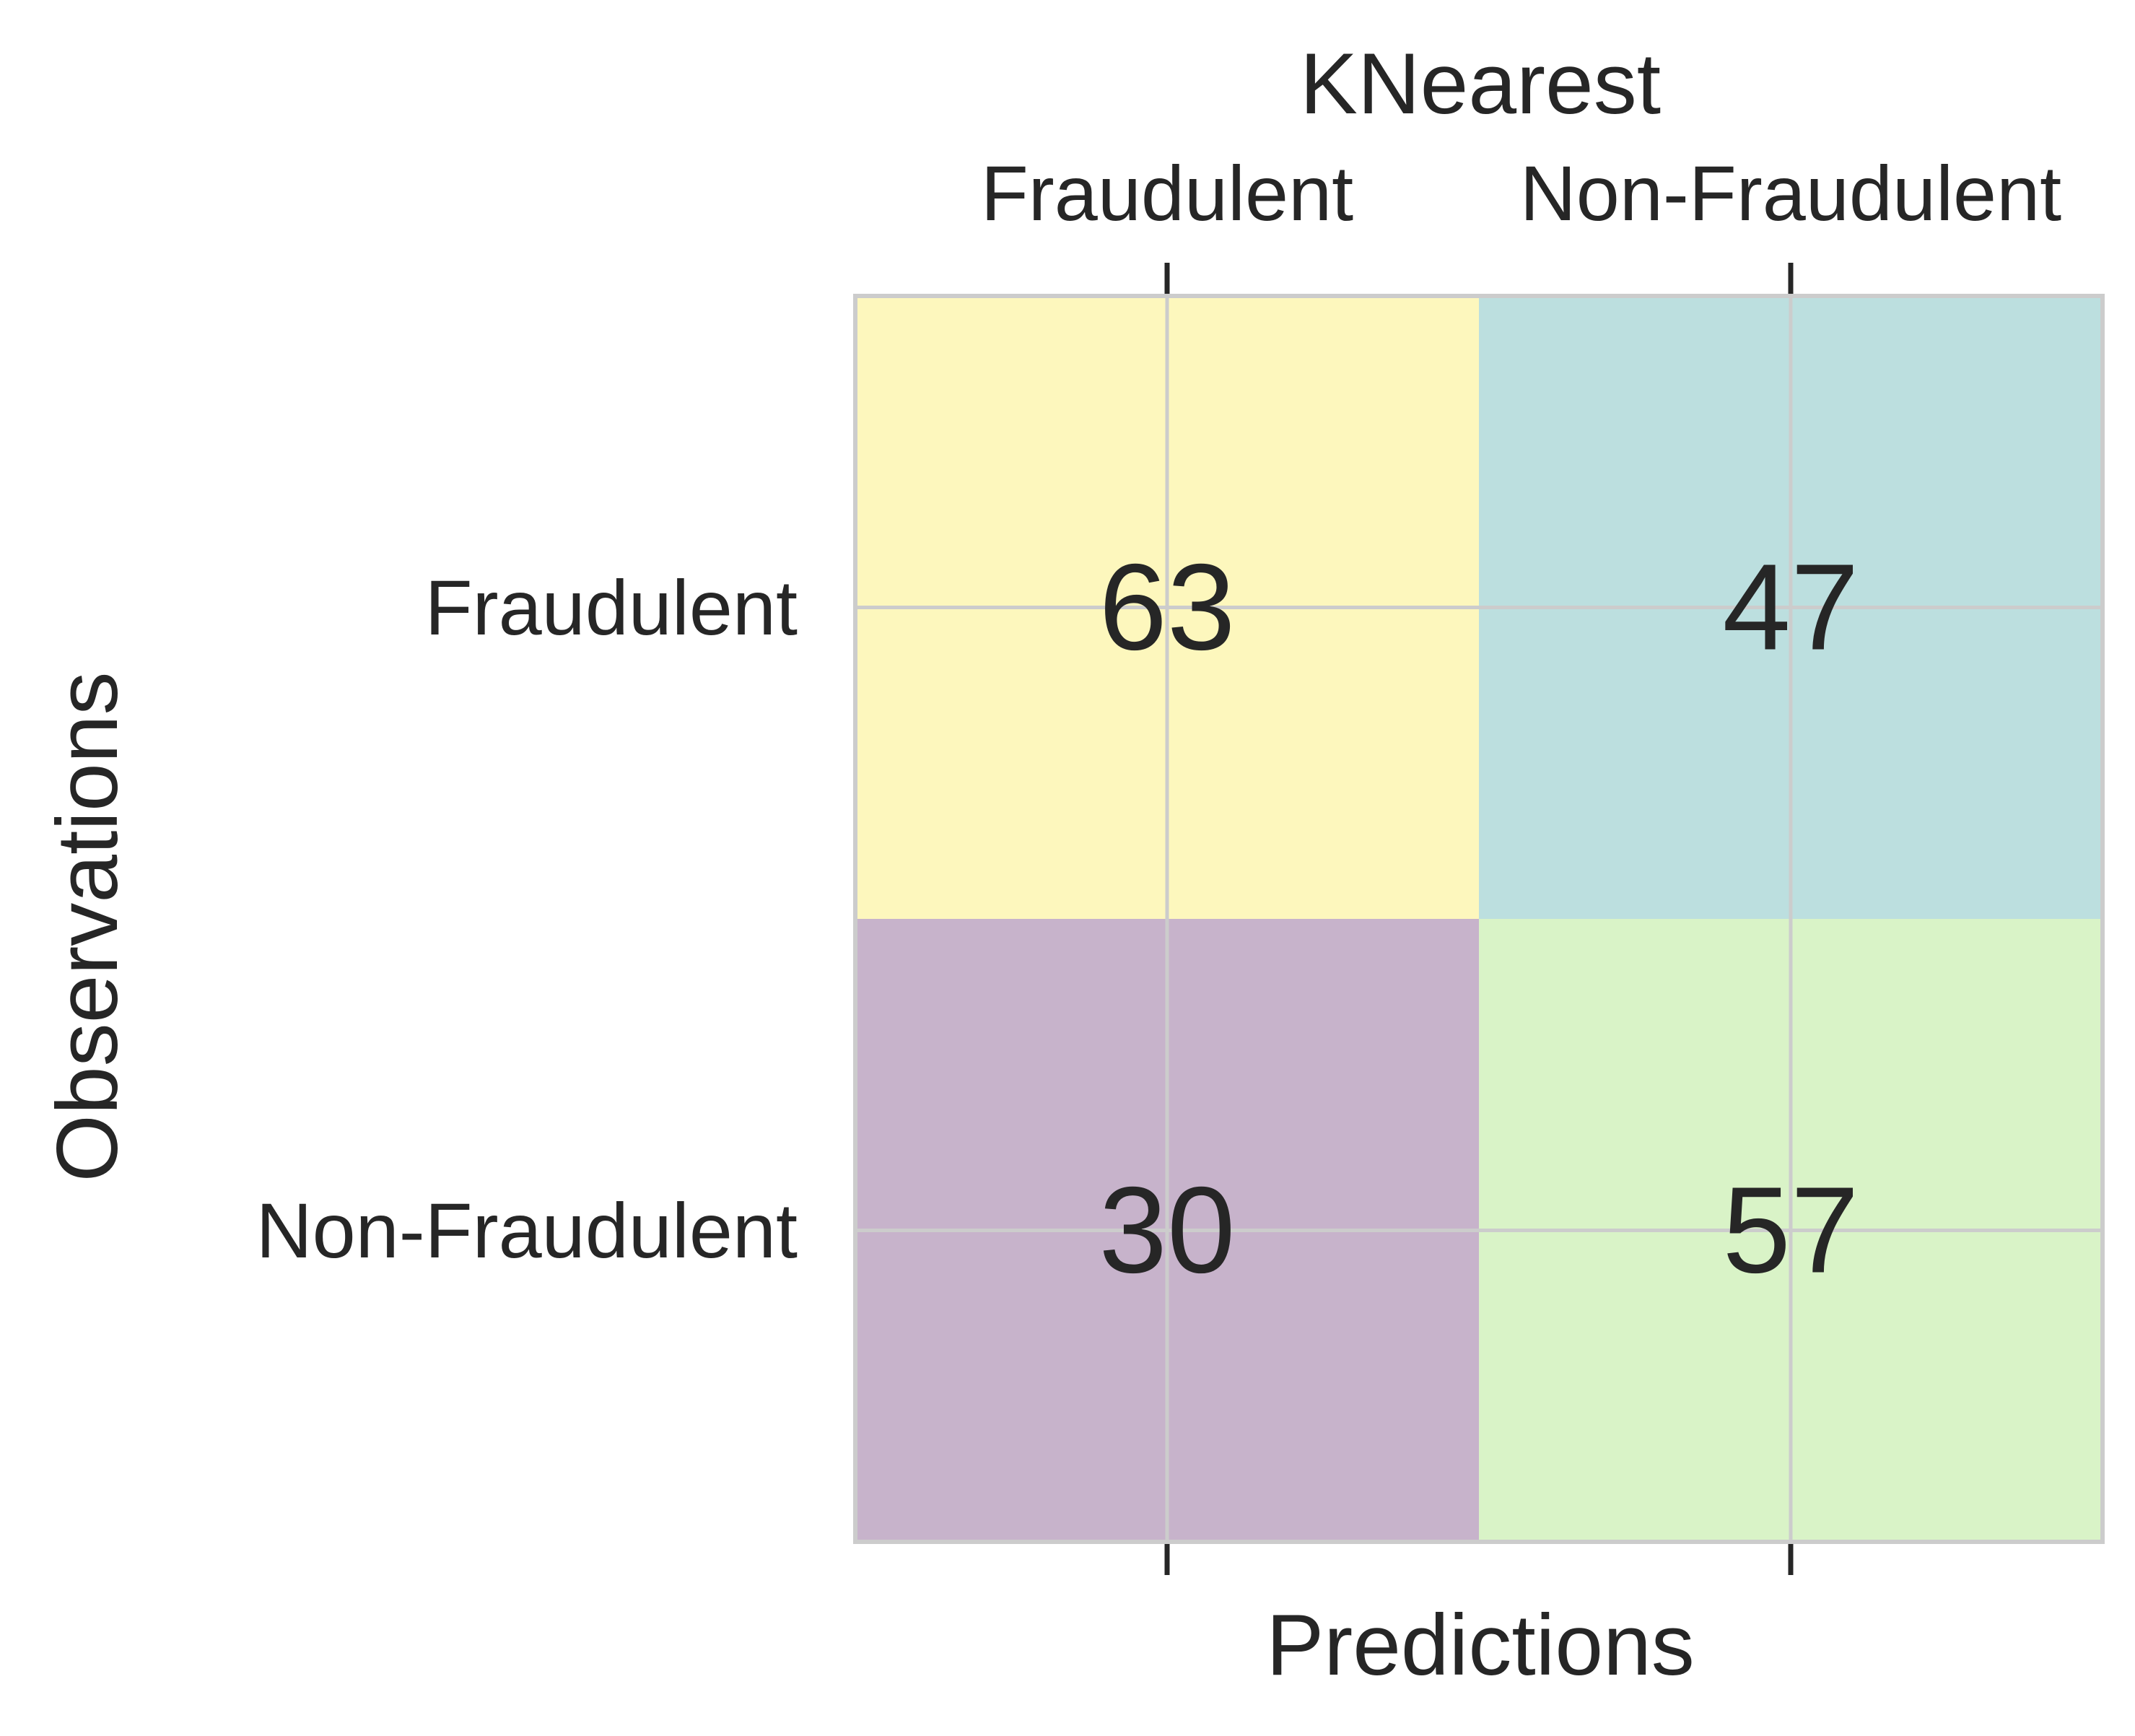 The width and height of the screenshot is (2135, 1736). What do you see at coordinates (1790, 193) in the screenshot?
I see `x-tick-label-1: Non-Fraudulent` at bounding box center [1790, 193].